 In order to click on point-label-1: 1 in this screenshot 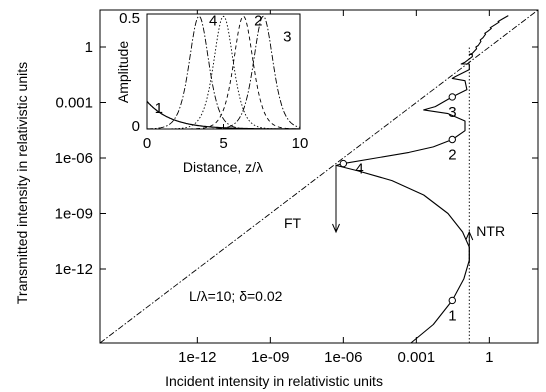, I will do `click(452, 315)`.